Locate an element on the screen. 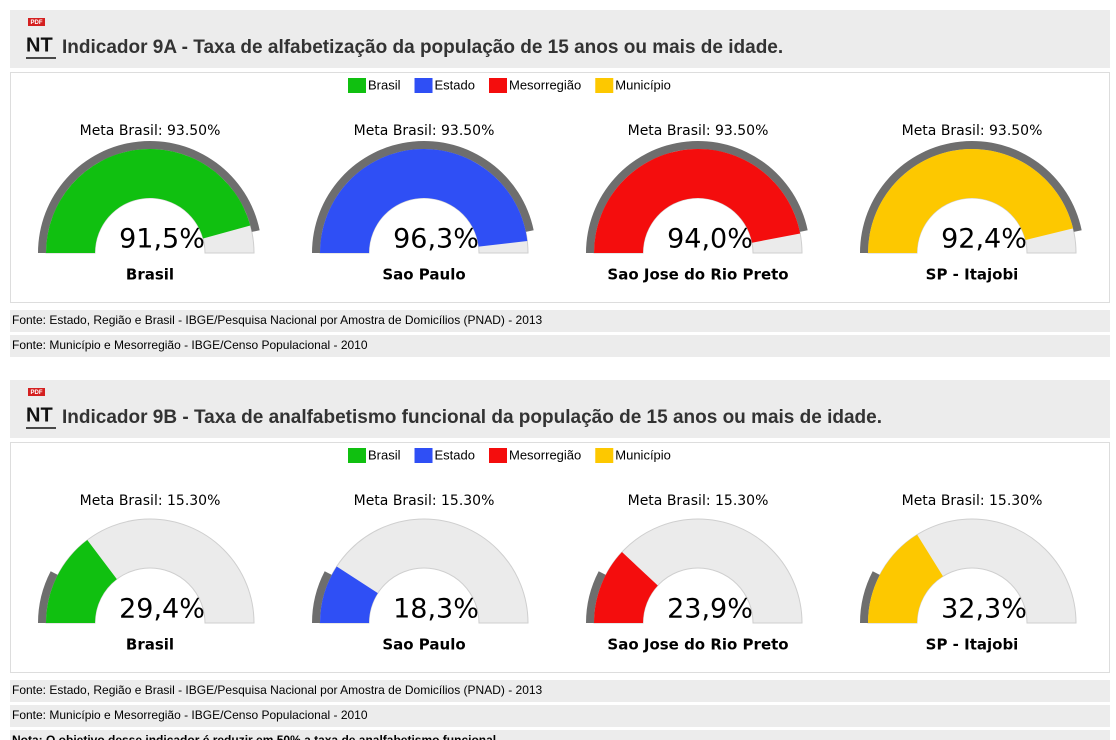  value-label: 29,4% is located at coordinates (162, 609).